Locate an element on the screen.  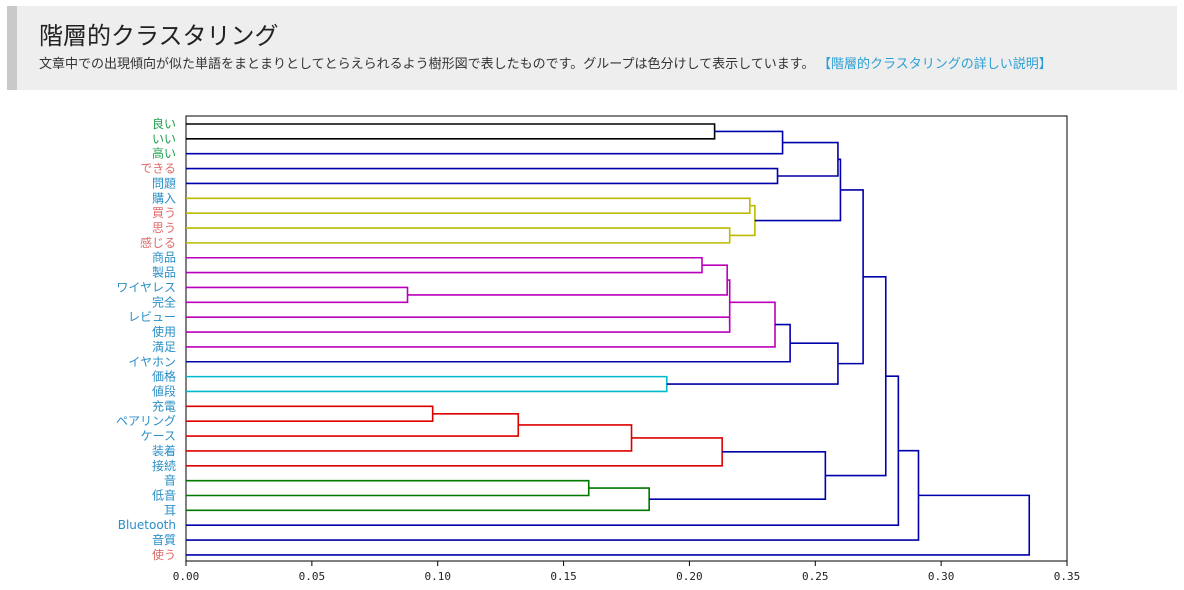
x-tick-label: 0.05 is located at coordinates (312, 576).